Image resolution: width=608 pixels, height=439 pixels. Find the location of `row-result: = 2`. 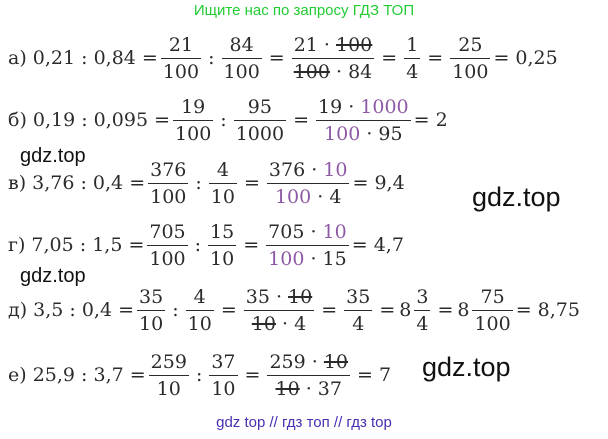

row-result: = 2 is located at coordinates (430, 120).